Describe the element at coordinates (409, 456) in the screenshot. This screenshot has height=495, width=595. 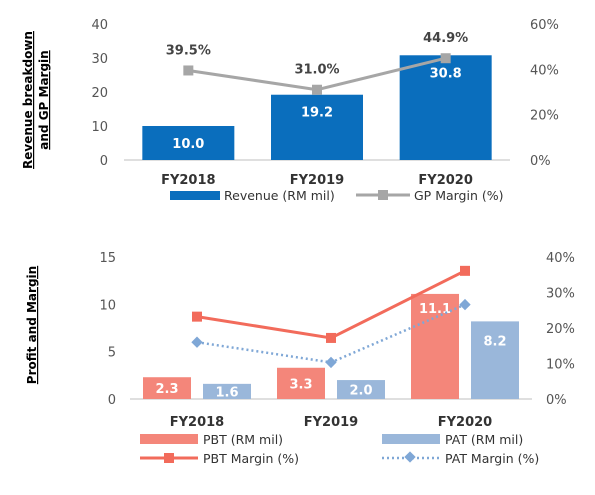
I see `legend-marker-pat-margin` at that location.